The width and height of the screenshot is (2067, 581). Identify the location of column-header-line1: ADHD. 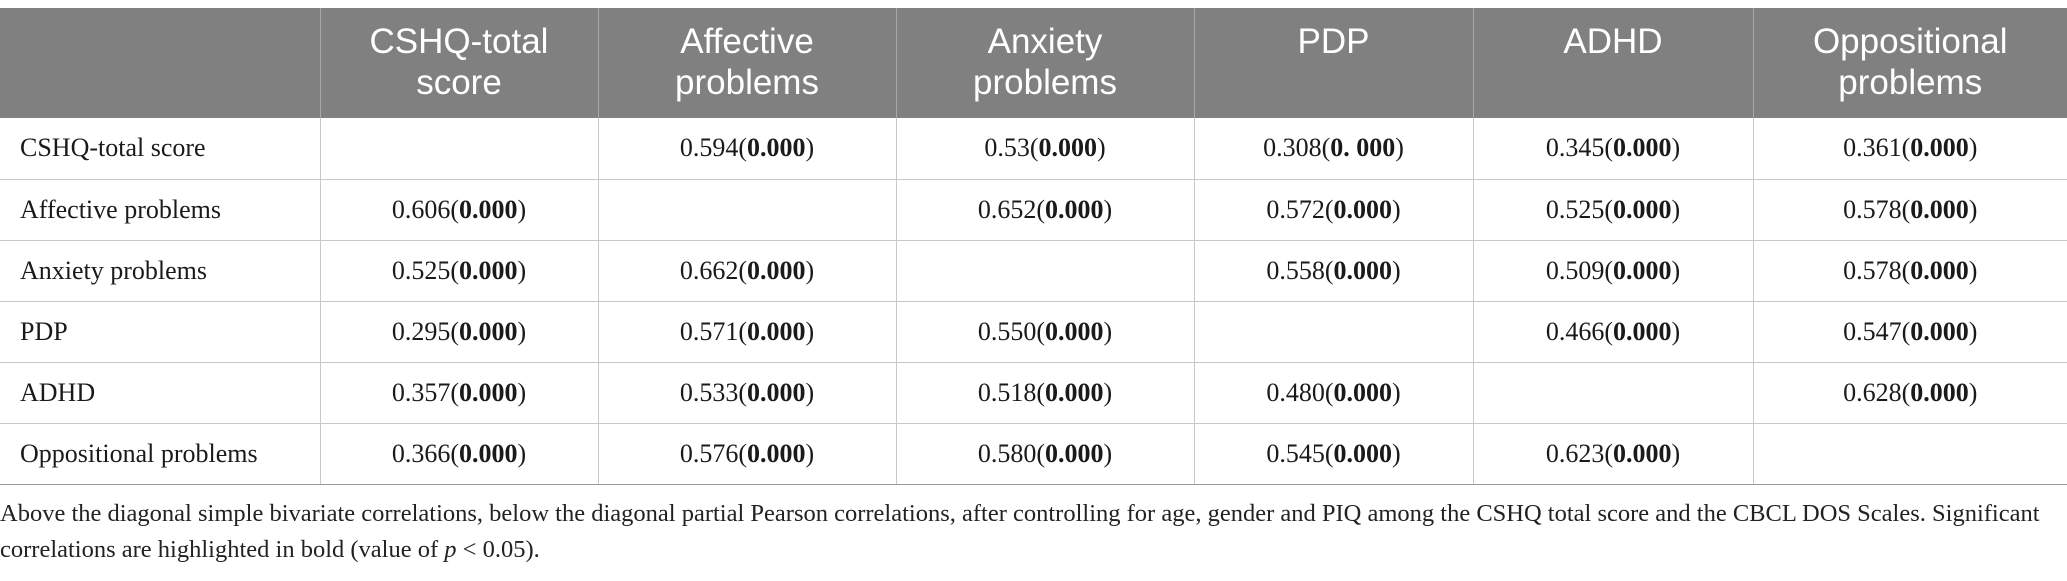
(1613, 41).